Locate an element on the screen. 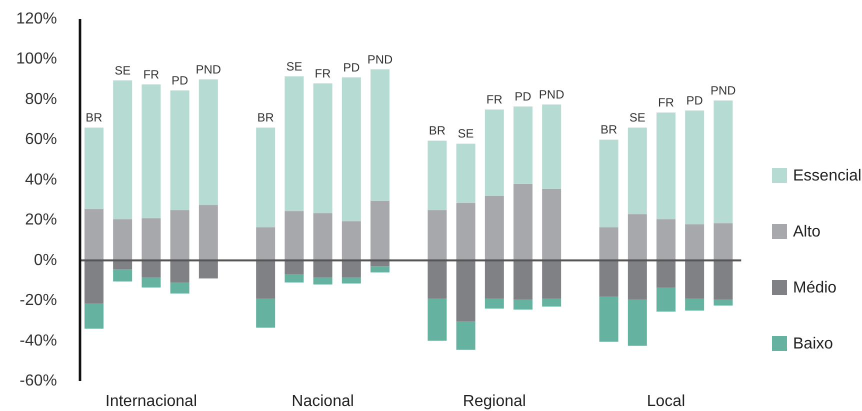 The image size is (862, 411). legend-label: Baixo is located at coordinates (813, 344).